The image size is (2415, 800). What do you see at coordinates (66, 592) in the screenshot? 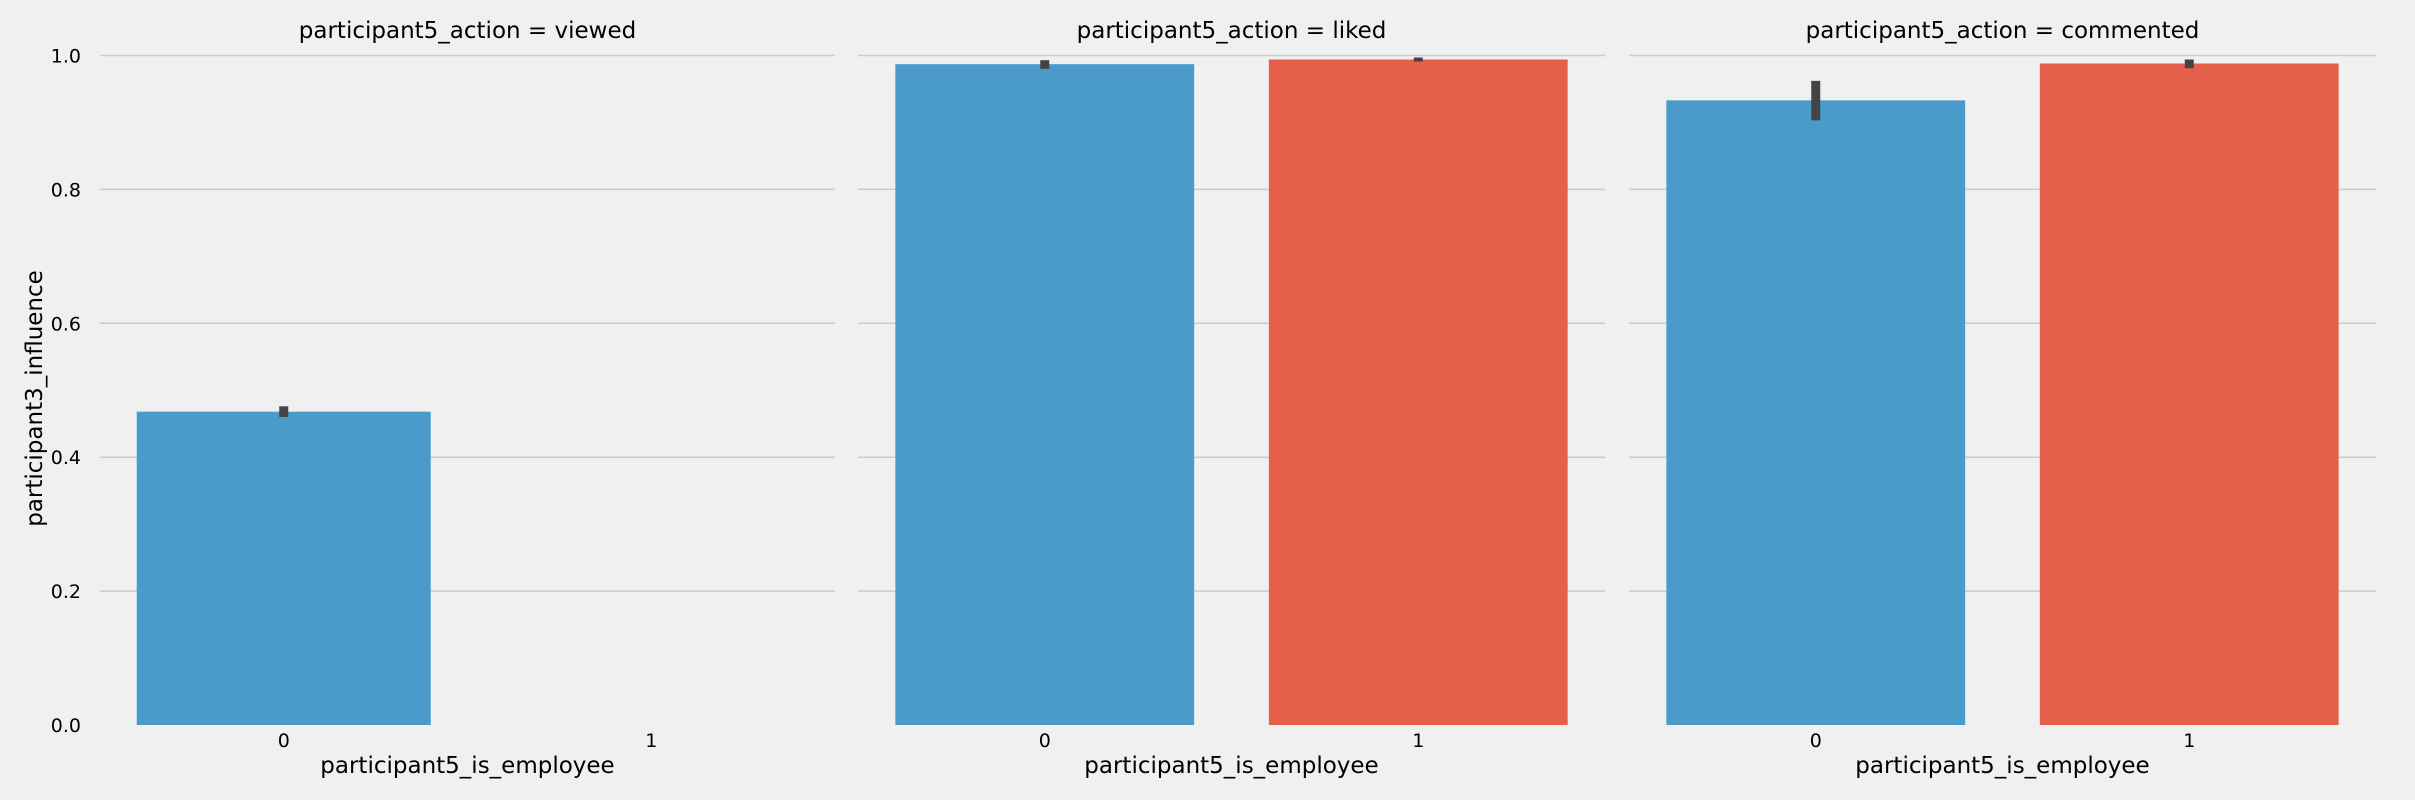
I see `y-tick-label: 0.2` at bounding box center [66, 592].